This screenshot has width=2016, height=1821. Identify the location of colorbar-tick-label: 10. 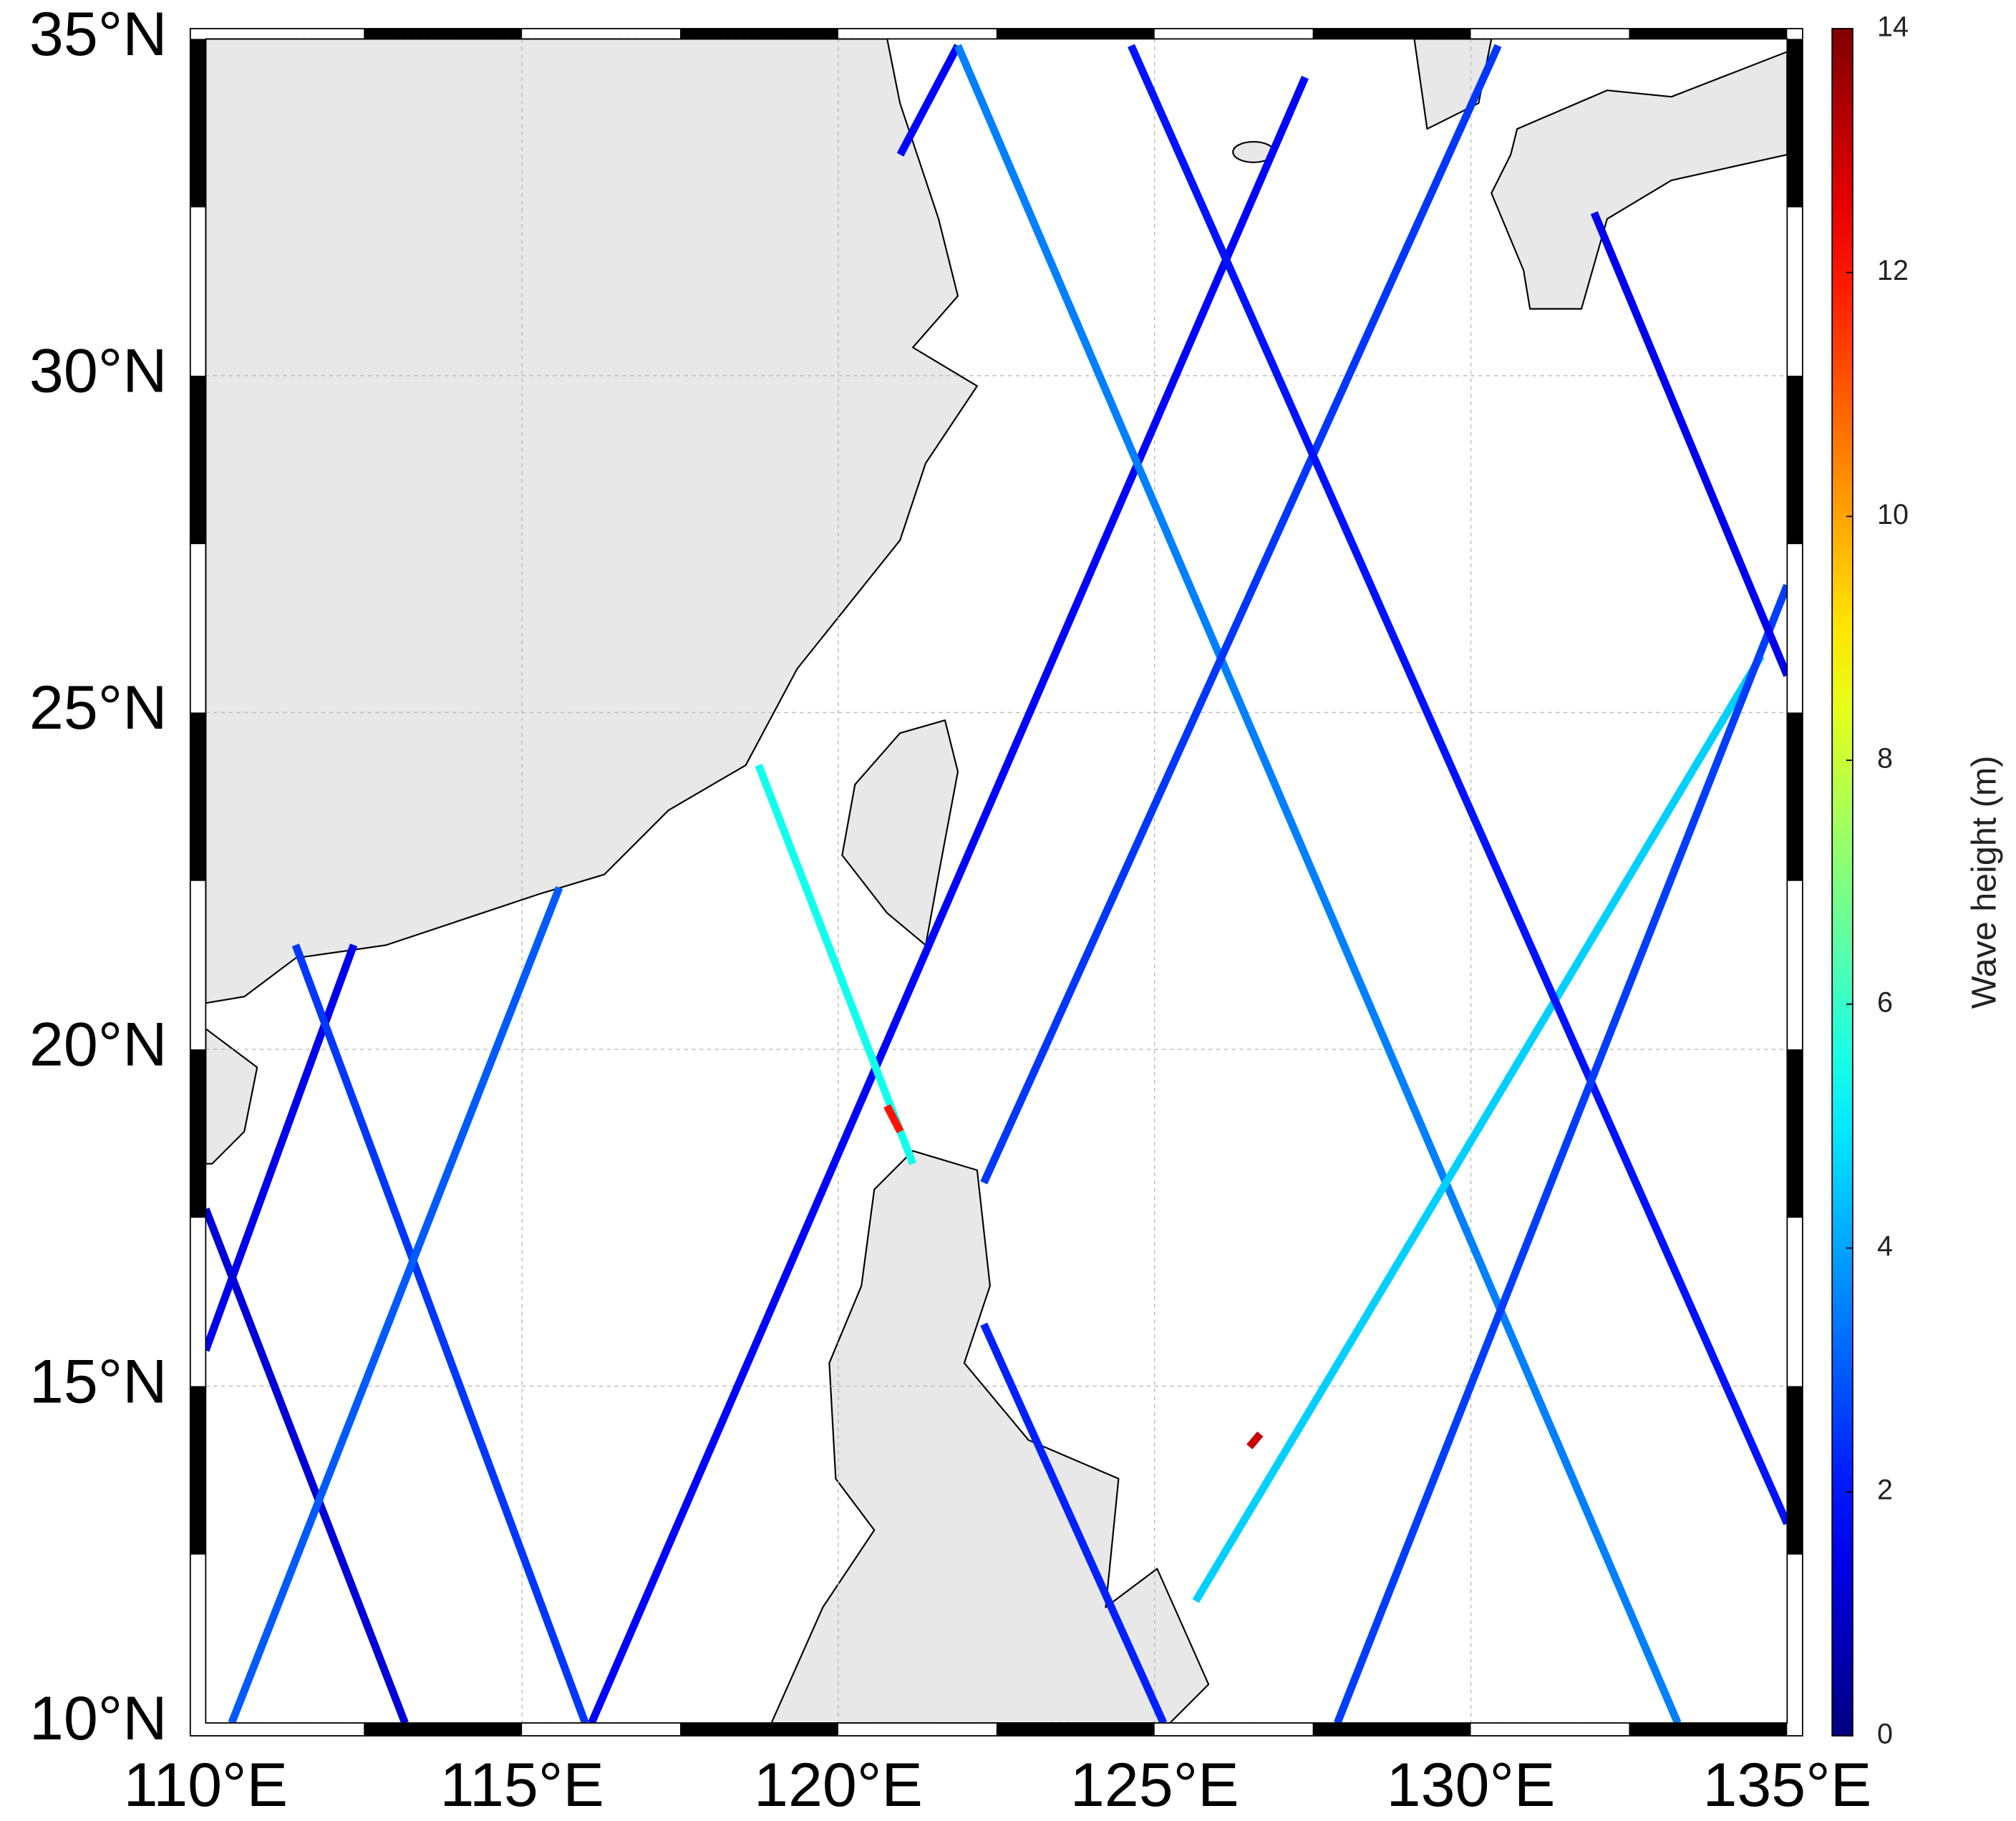
(1893, 514).